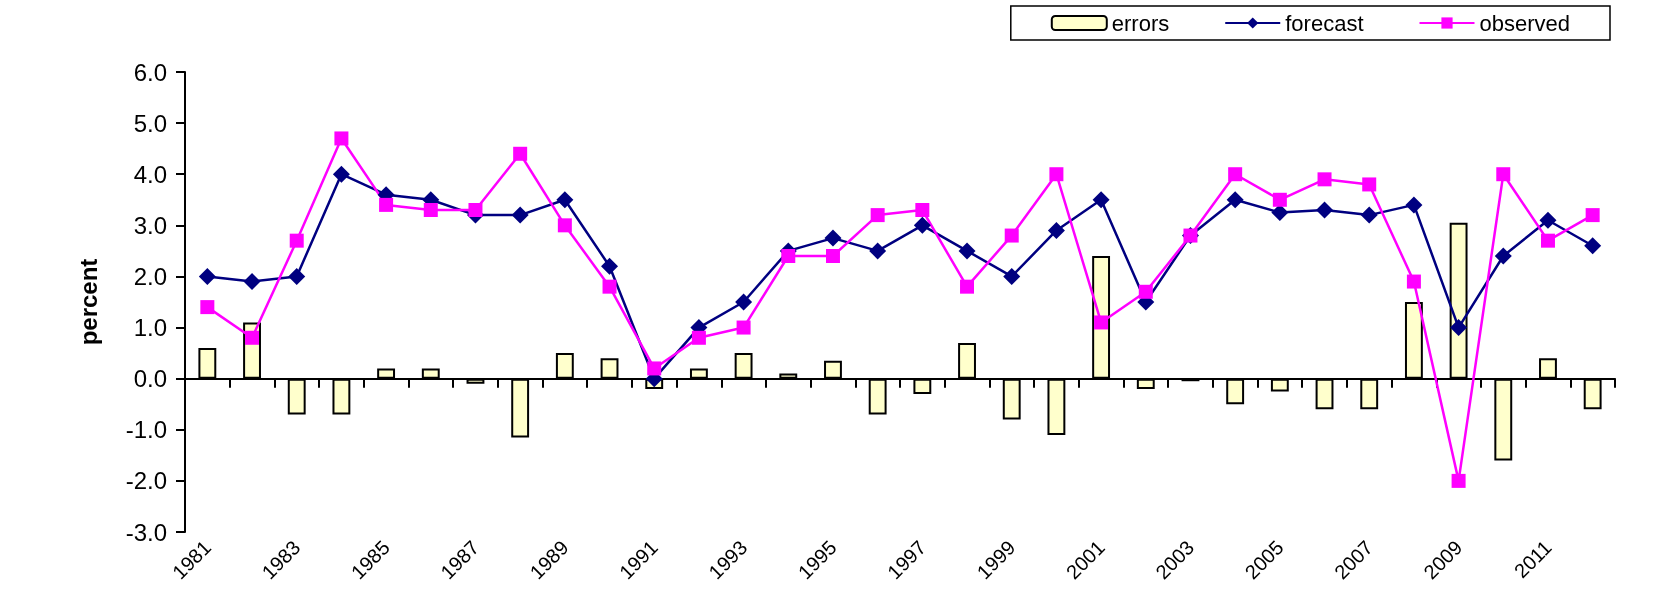 Image resolution: width=1675 pixels, height=610 pixels. What do you see at coordinates (150, 328) in the screenshot?
I see `y-tick-label: 1.0` at bounding box center [150, 328].